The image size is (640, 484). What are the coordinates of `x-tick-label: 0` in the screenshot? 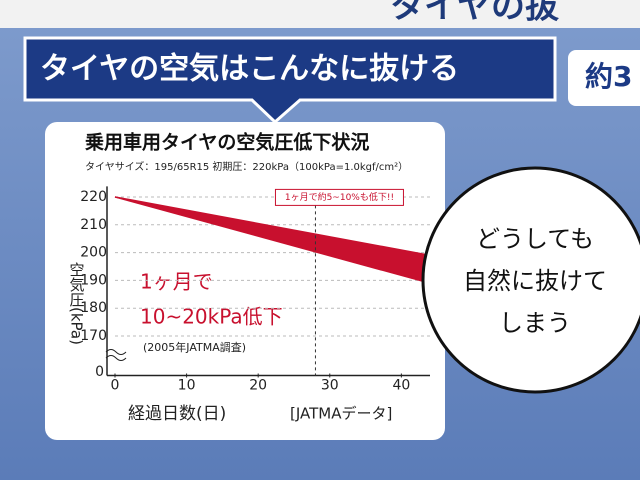 It's located at (115, 386).